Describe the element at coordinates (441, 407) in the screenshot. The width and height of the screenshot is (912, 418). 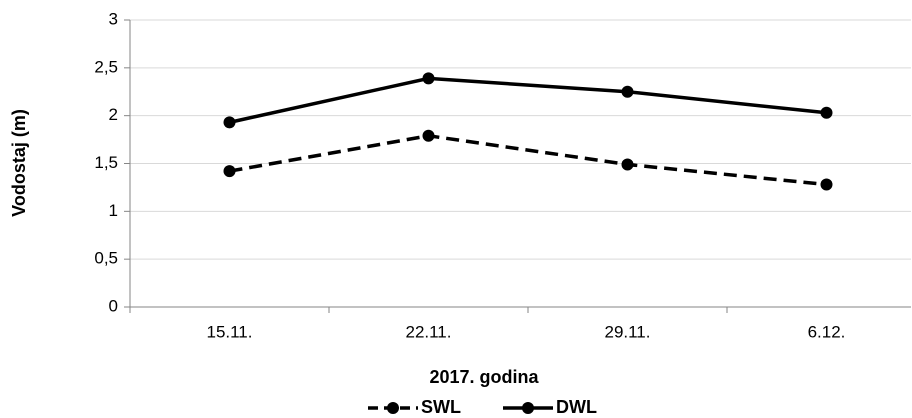
I see `legend-label: SWL` at that location.